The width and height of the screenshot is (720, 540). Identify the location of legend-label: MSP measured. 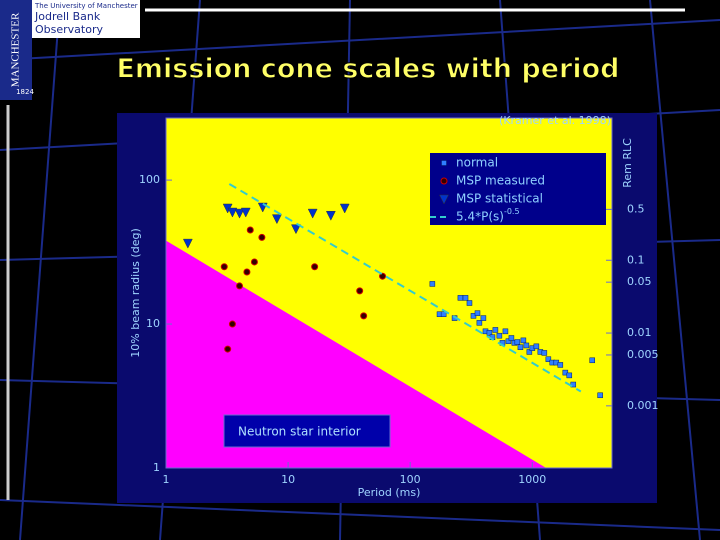
(500, 181).